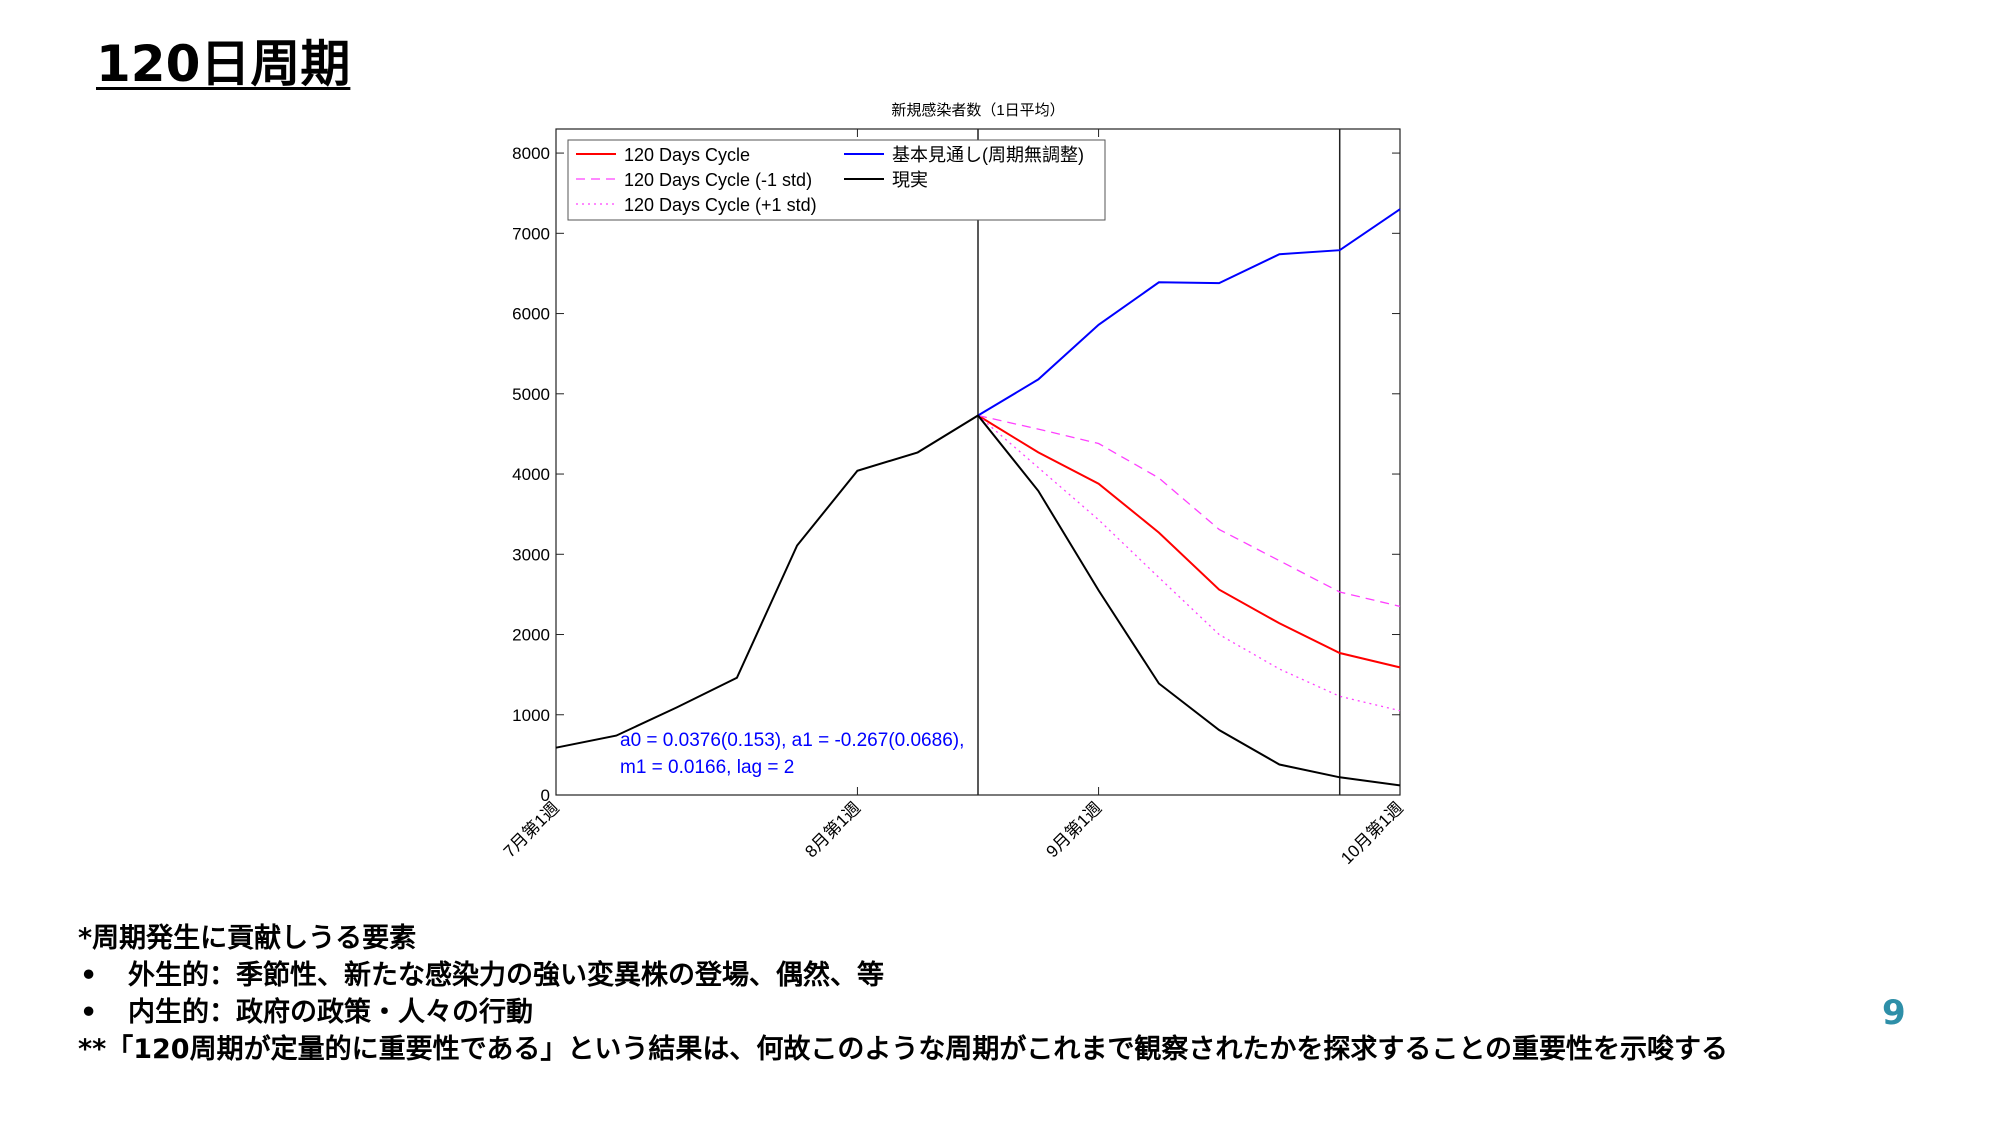 The image size is (2000, 1125). Describe the element at coordinates (792, 740) in the screenshot. I see `annotation-text: a0 = 0.0376(0.153), a1 = -0.267(0.0686),` at that location.